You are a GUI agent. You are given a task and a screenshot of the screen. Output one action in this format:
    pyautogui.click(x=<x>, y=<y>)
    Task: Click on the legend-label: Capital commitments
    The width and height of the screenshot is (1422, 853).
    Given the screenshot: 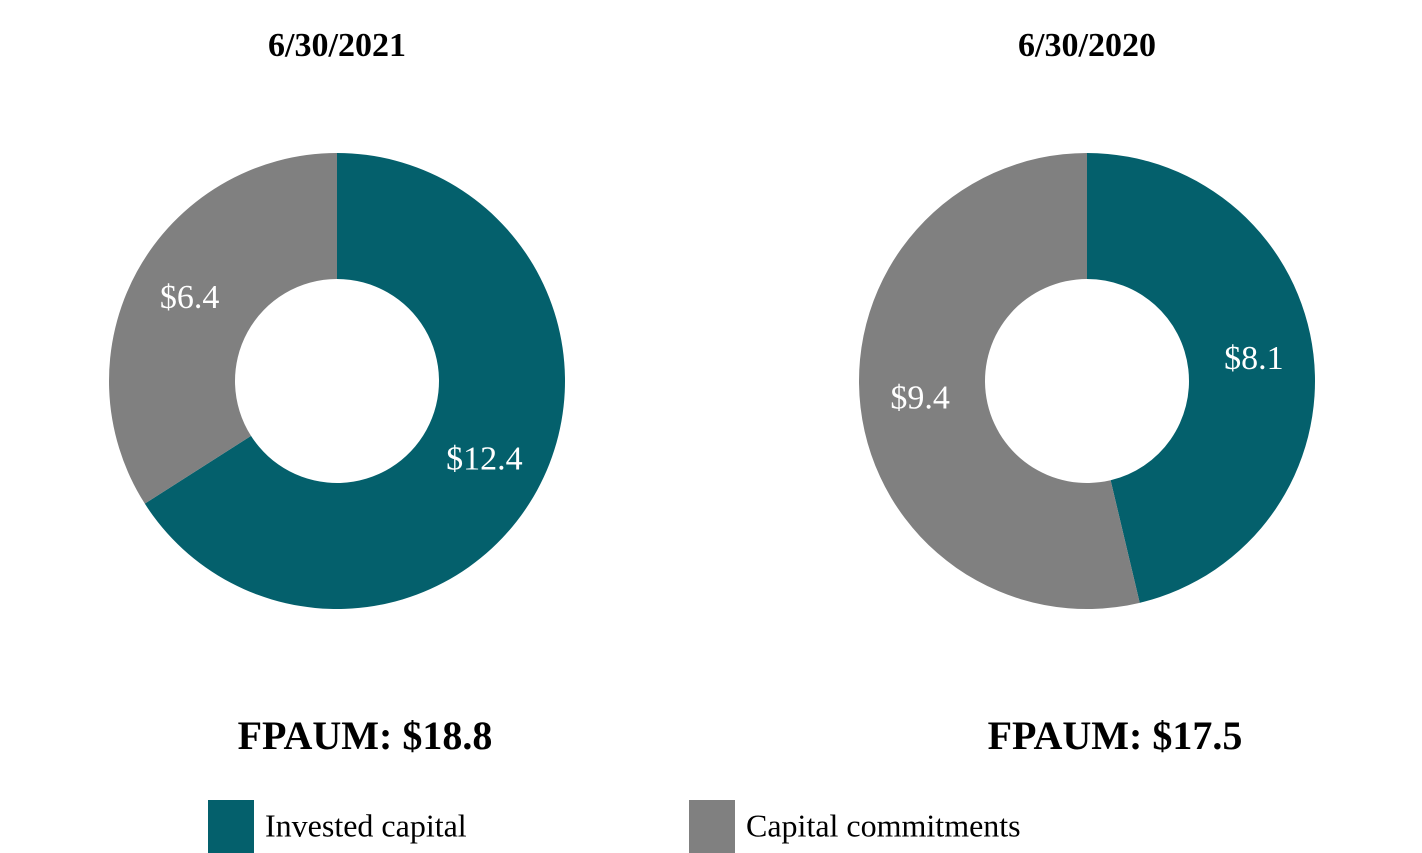 What is the action you would take?
    pyautogui.click(x=883, y=825)
    